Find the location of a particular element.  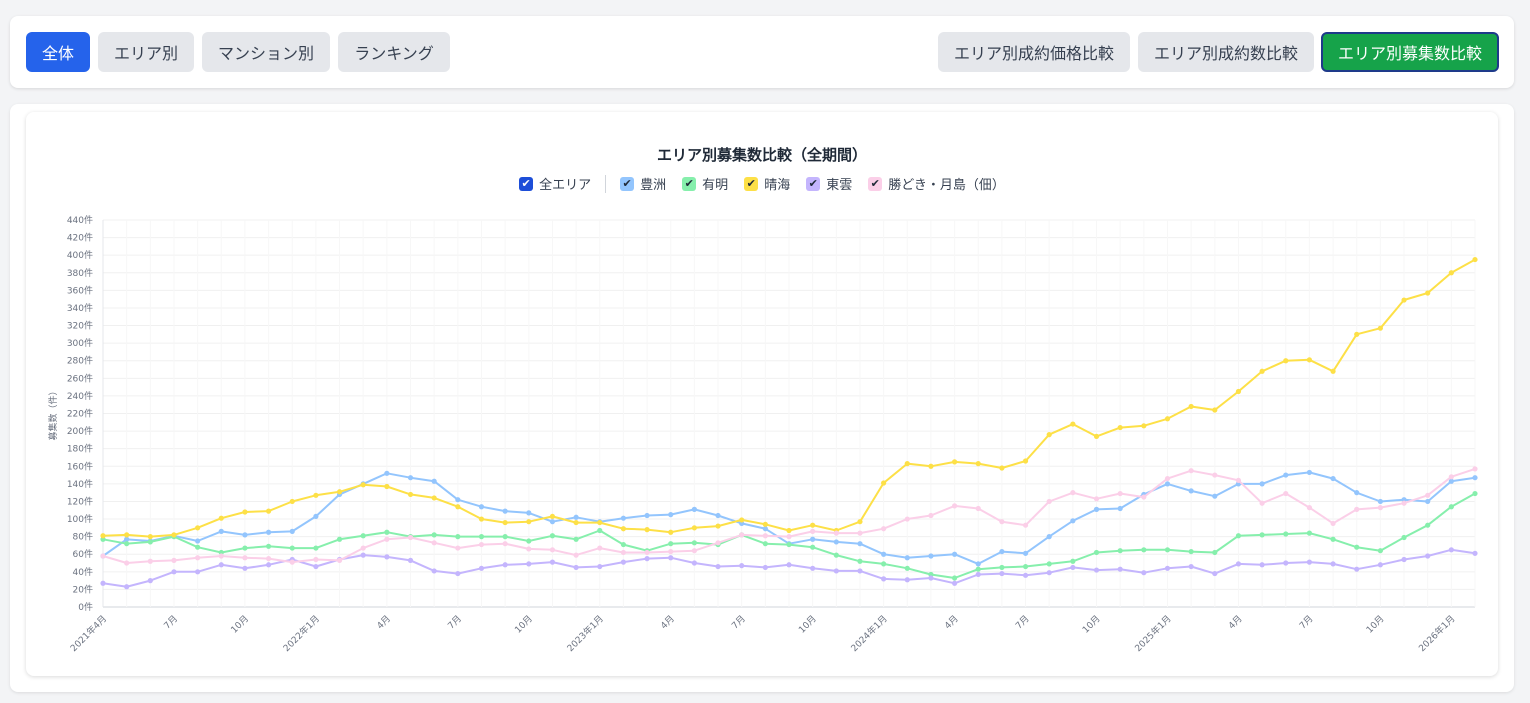

tab-by-area: エリア別 is located at coordinates (146, 52).